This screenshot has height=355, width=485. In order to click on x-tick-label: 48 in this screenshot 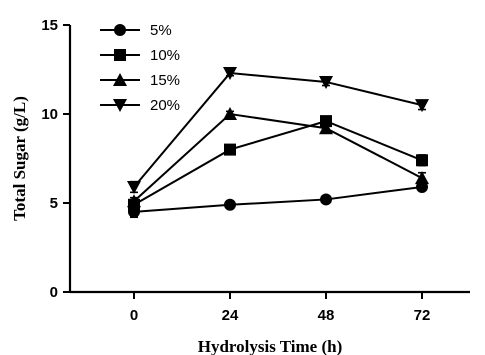, I will do `click(326, 315)`.